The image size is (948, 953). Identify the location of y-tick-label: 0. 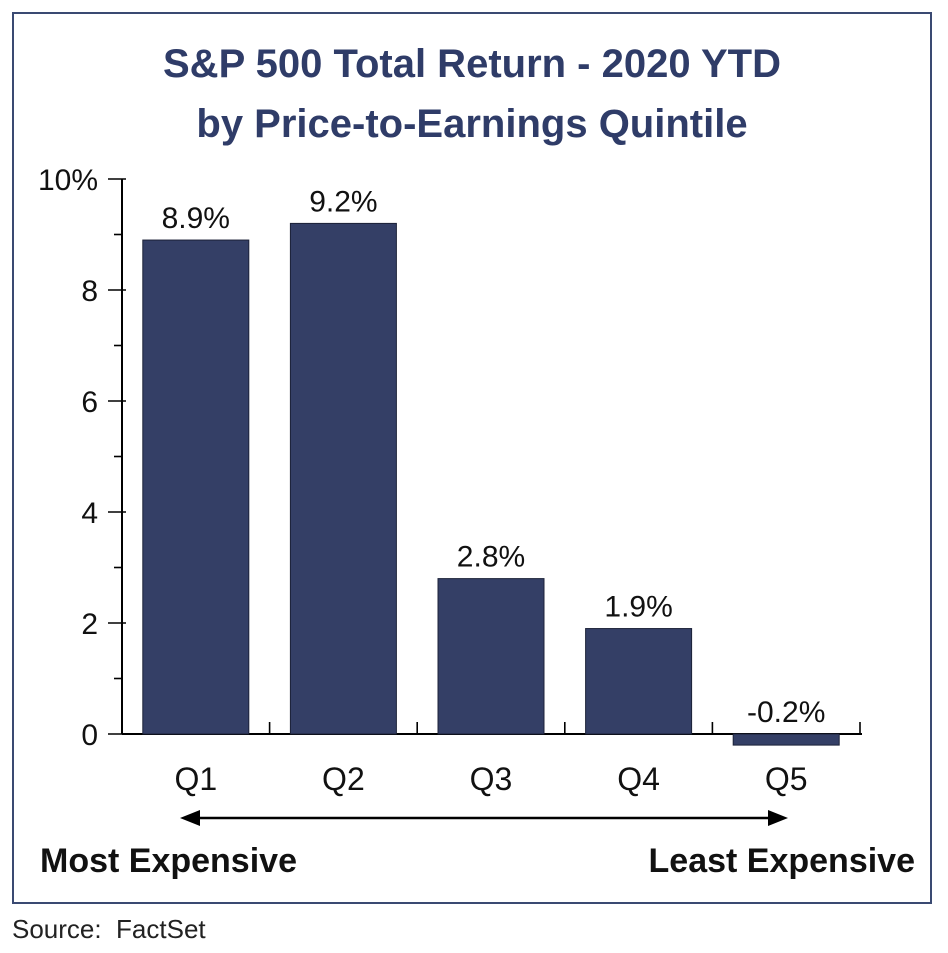
(89, 735).